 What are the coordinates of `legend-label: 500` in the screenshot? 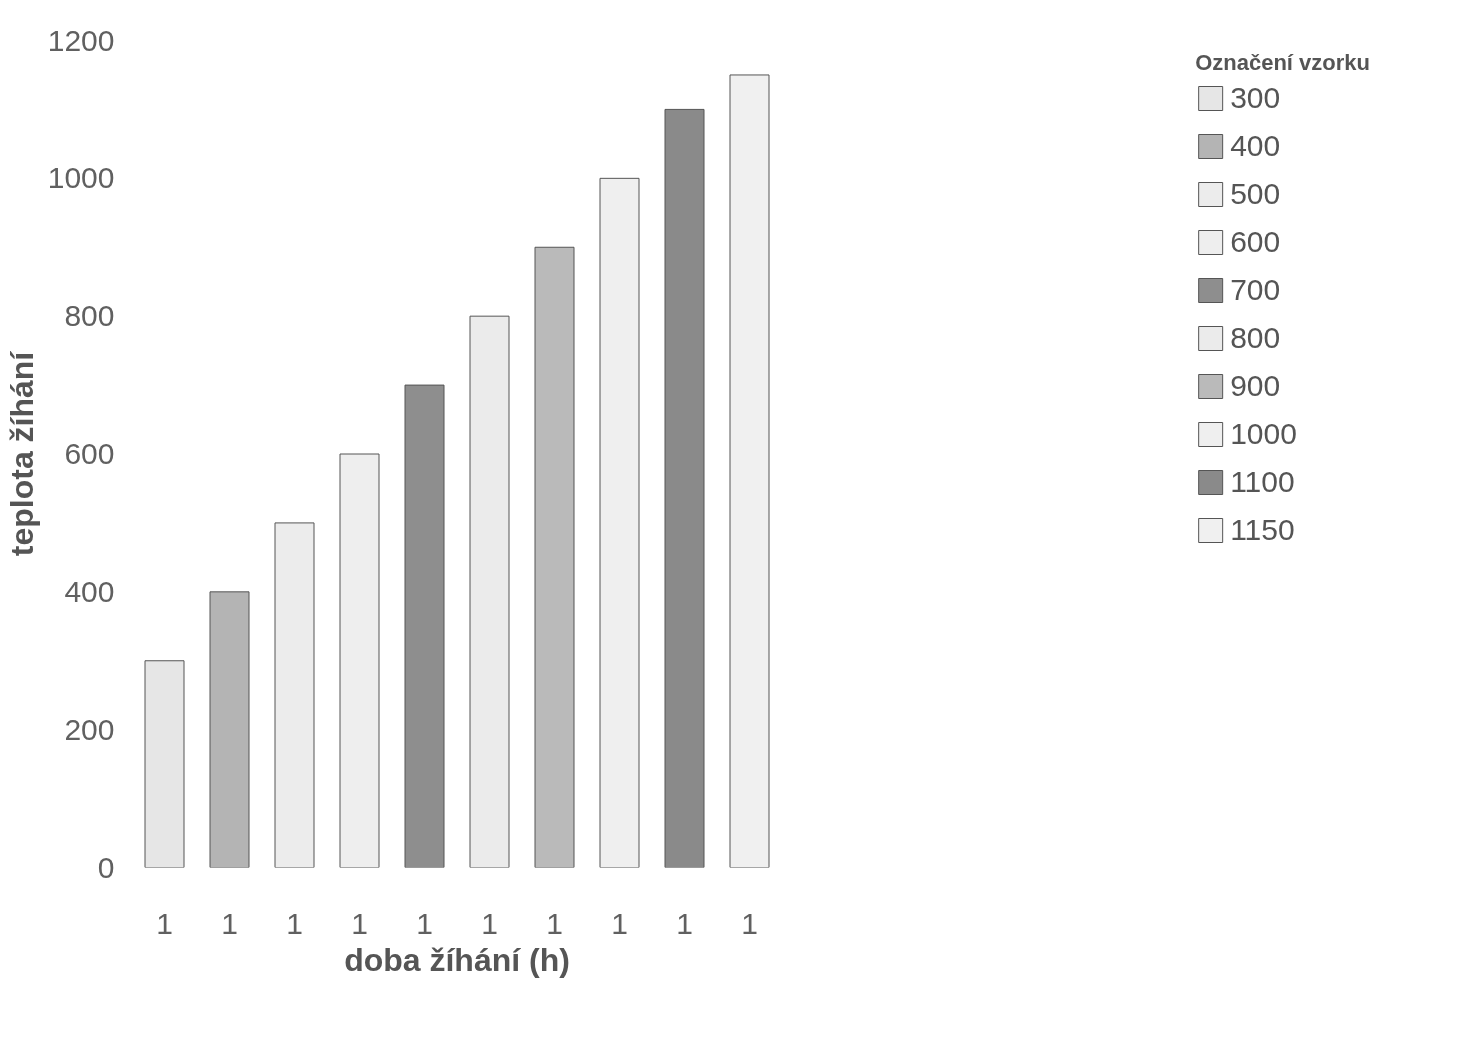 It's located at (1255, 194).